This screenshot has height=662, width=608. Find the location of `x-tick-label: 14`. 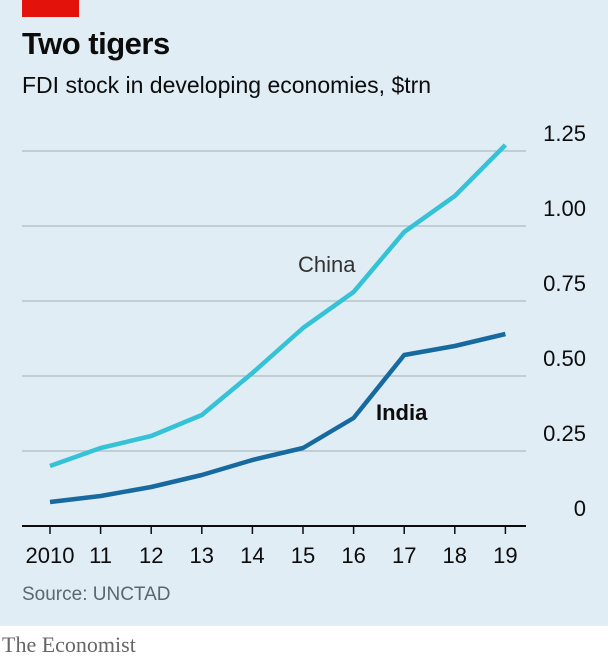

x-tick-label: 14 is located at coordinates (252, 555).